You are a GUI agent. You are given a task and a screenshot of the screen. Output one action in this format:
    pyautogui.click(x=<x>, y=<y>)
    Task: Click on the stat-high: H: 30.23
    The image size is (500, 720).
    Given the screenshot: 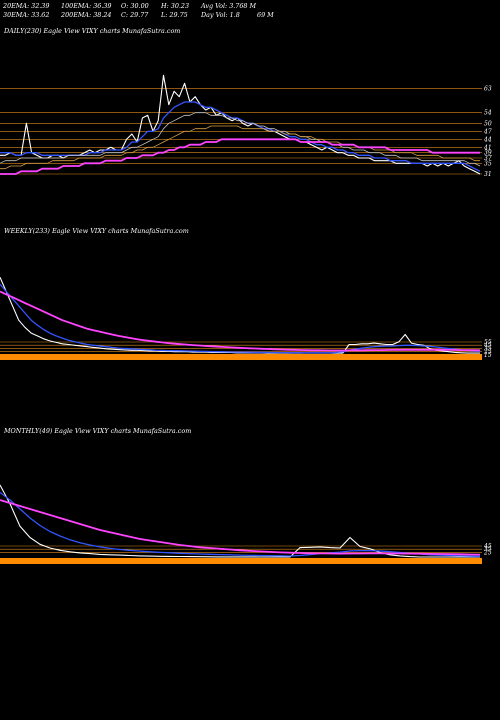 What is the action you would take?
    pyautogui.click(x=175, y=6)
    